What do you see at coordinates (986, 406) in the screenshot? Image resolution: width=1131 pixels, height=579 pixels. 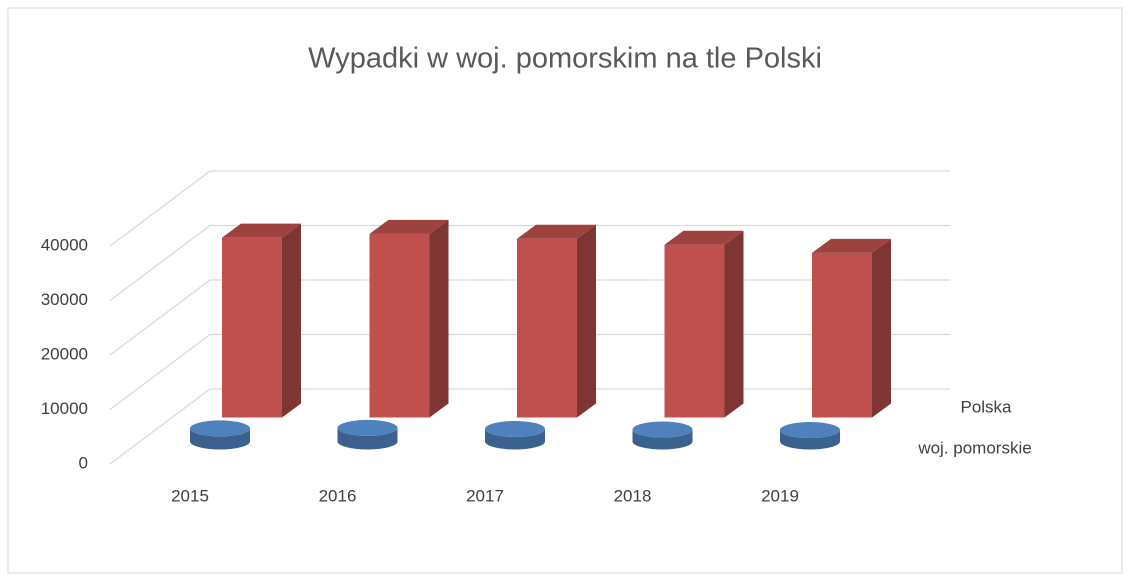 I see `legend-label: Polska` at bounding box center [986, 406].